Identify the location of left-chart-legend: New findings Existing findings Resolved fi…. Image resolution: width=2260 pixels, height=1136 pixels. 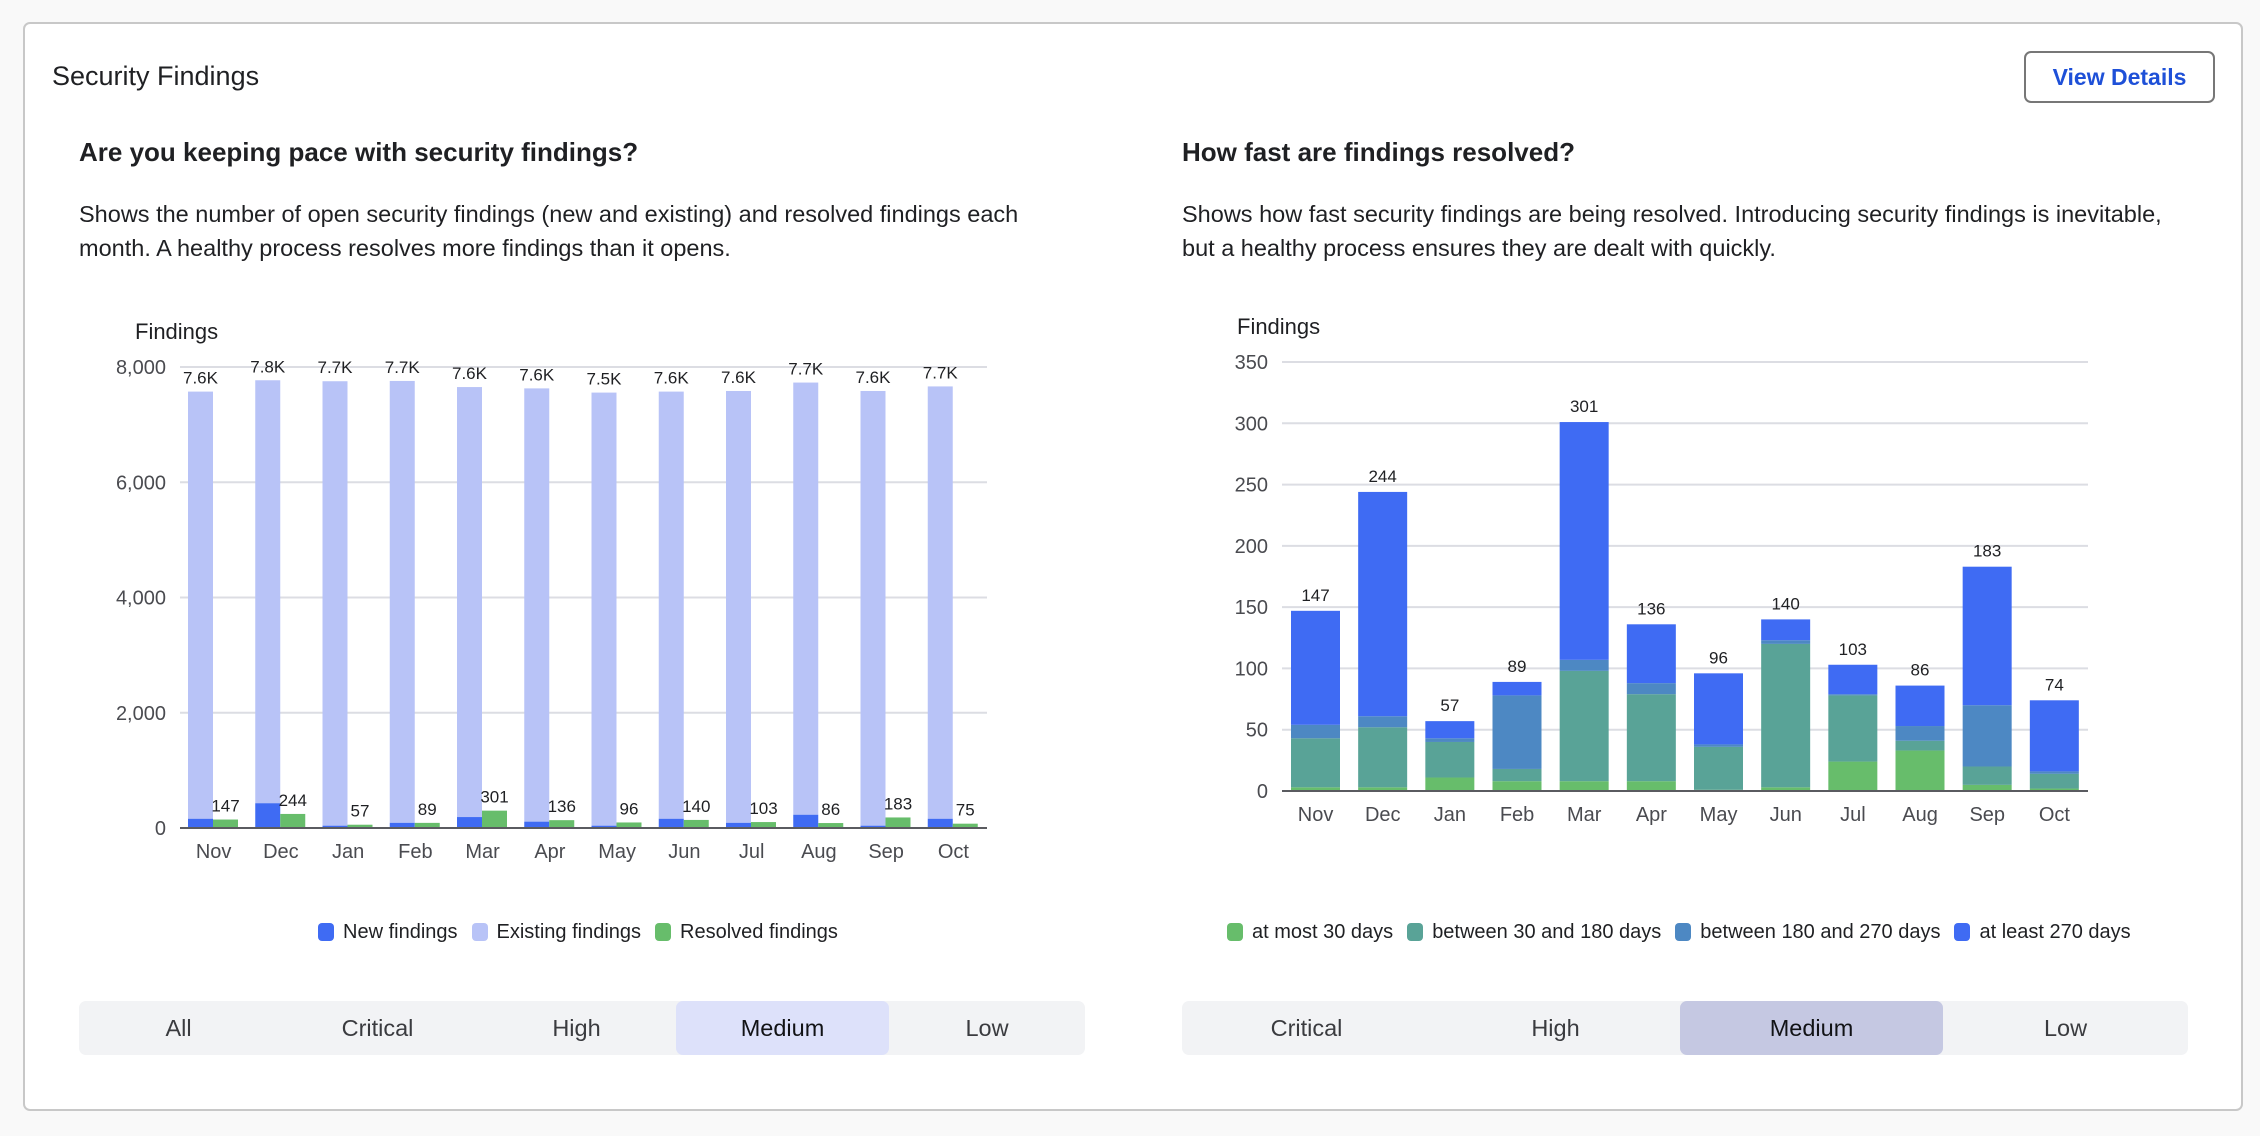
(578, 932).